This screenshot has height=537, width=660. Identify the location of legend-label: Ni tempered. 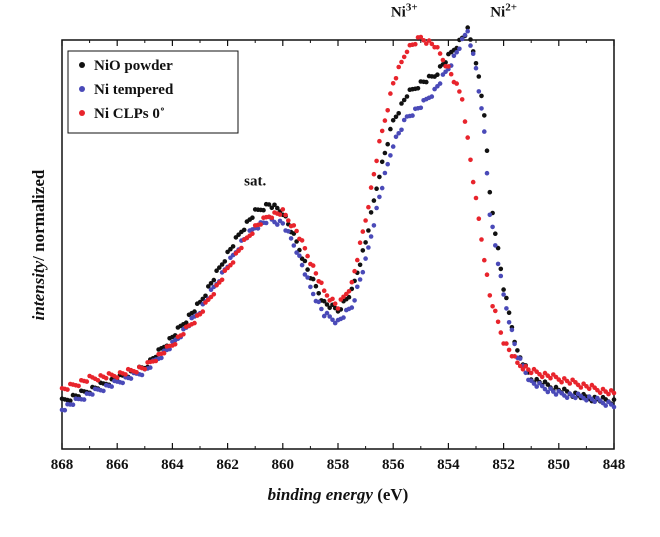
(134, 90).